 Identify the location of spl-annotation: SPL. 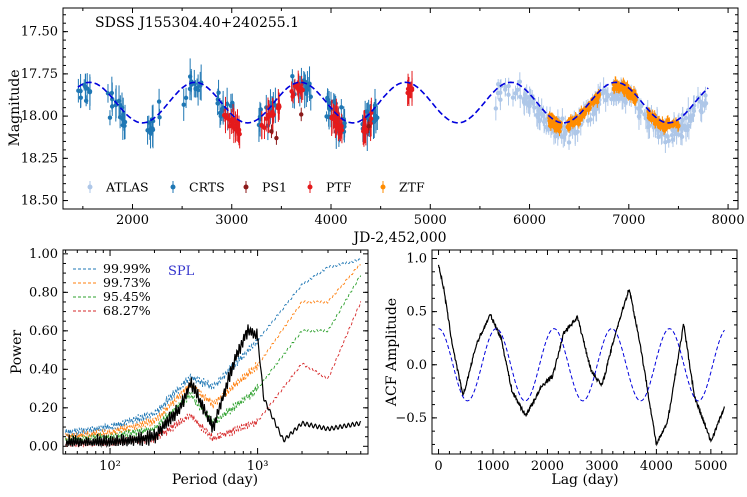
(181, 271).